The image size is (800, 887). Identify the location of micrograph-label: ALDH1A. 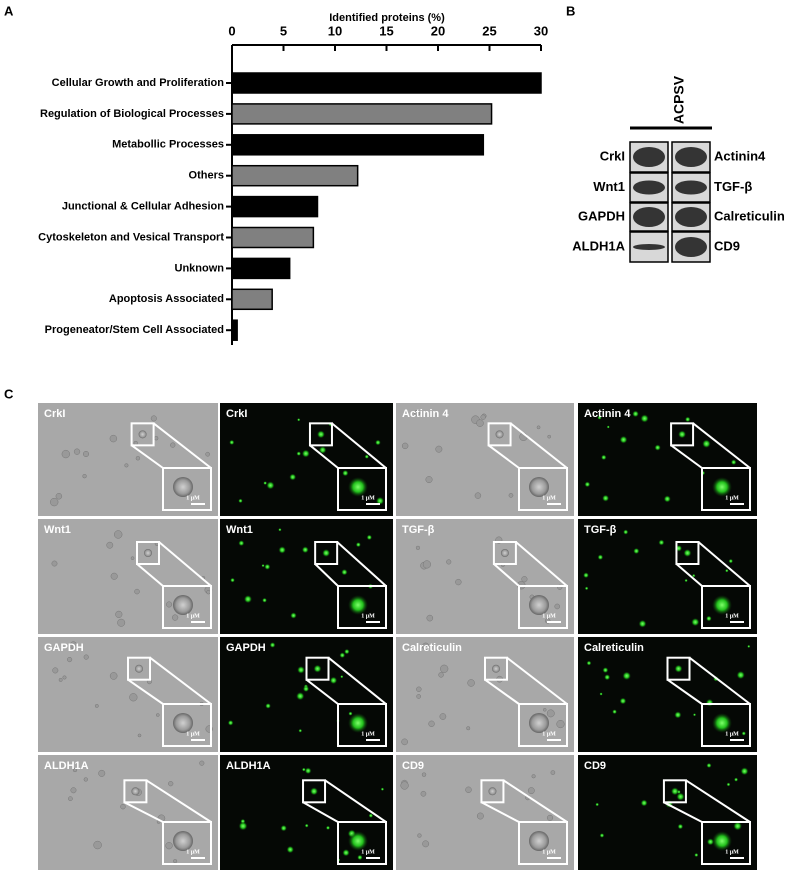
(66, 766).